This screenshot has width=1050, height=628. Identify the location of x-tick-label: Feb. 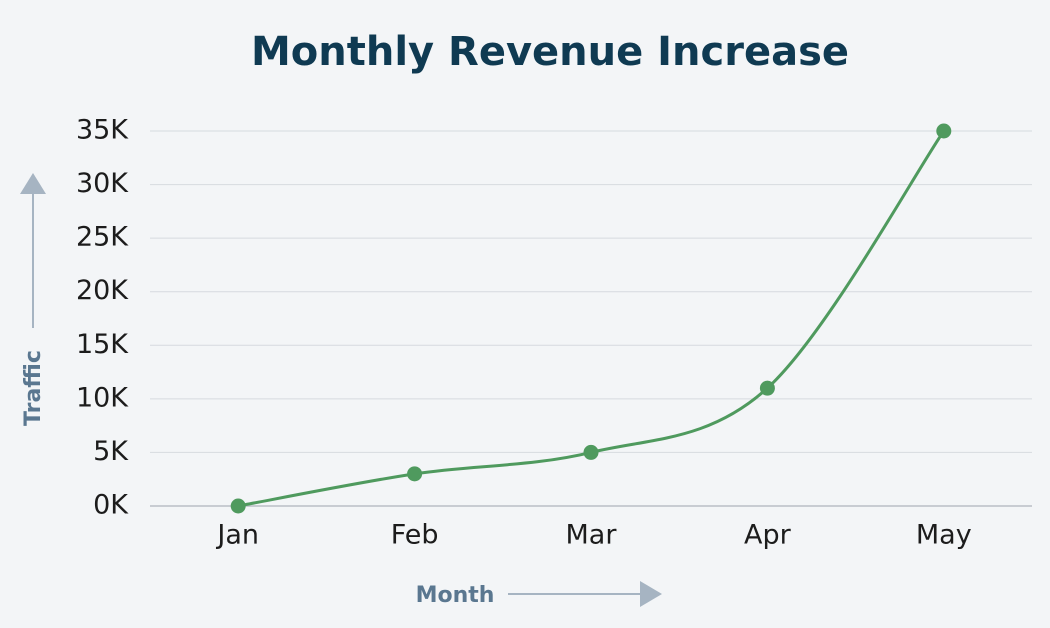
(415, 535).